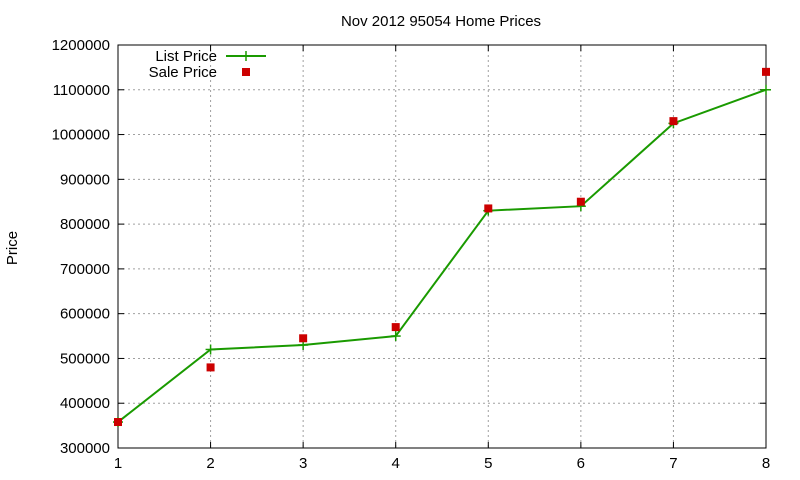 This screenshot has width=800, height=480. What do you see at coordinates (85, 179) in the screenshot?
I see `y-tick-label: 900000` at bounding box center [85, 179].